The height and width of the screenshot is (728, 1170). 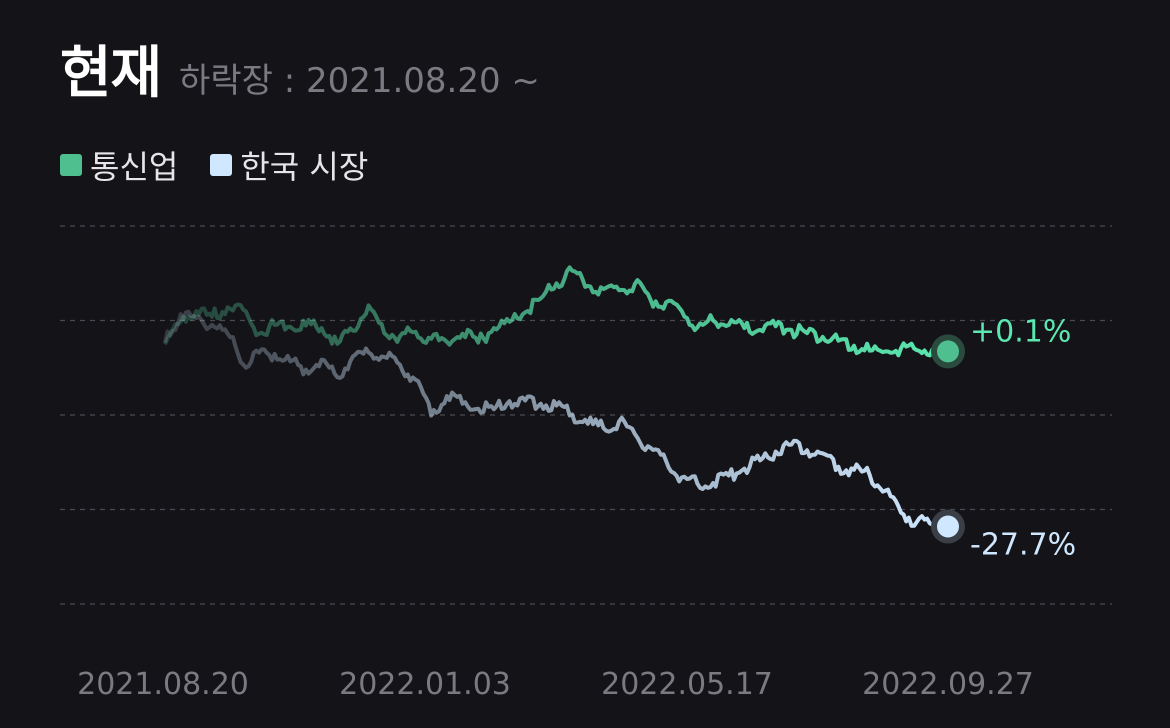 What do you see at coordinates (687, 684) in the screenshot?
I see `x-tick-label: 2022.05.17` at bounding box center [687, 684].